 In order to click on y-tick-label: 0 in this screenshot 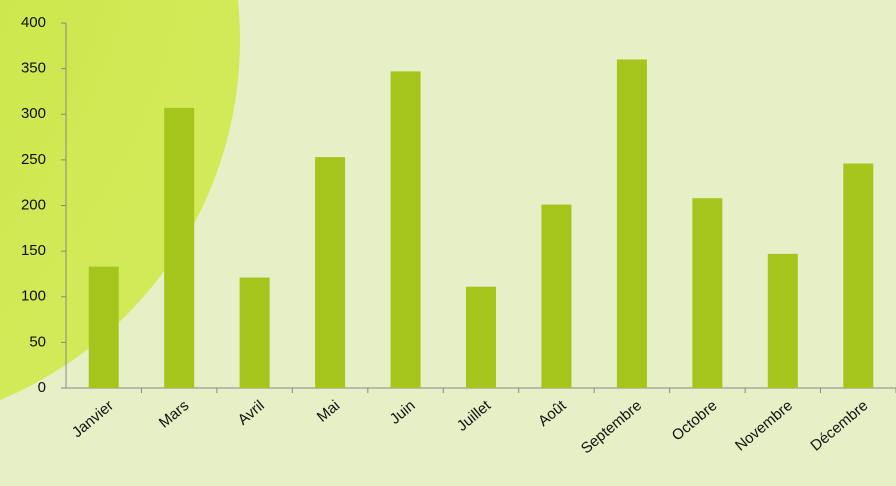, I will do `click(42, 387)`.